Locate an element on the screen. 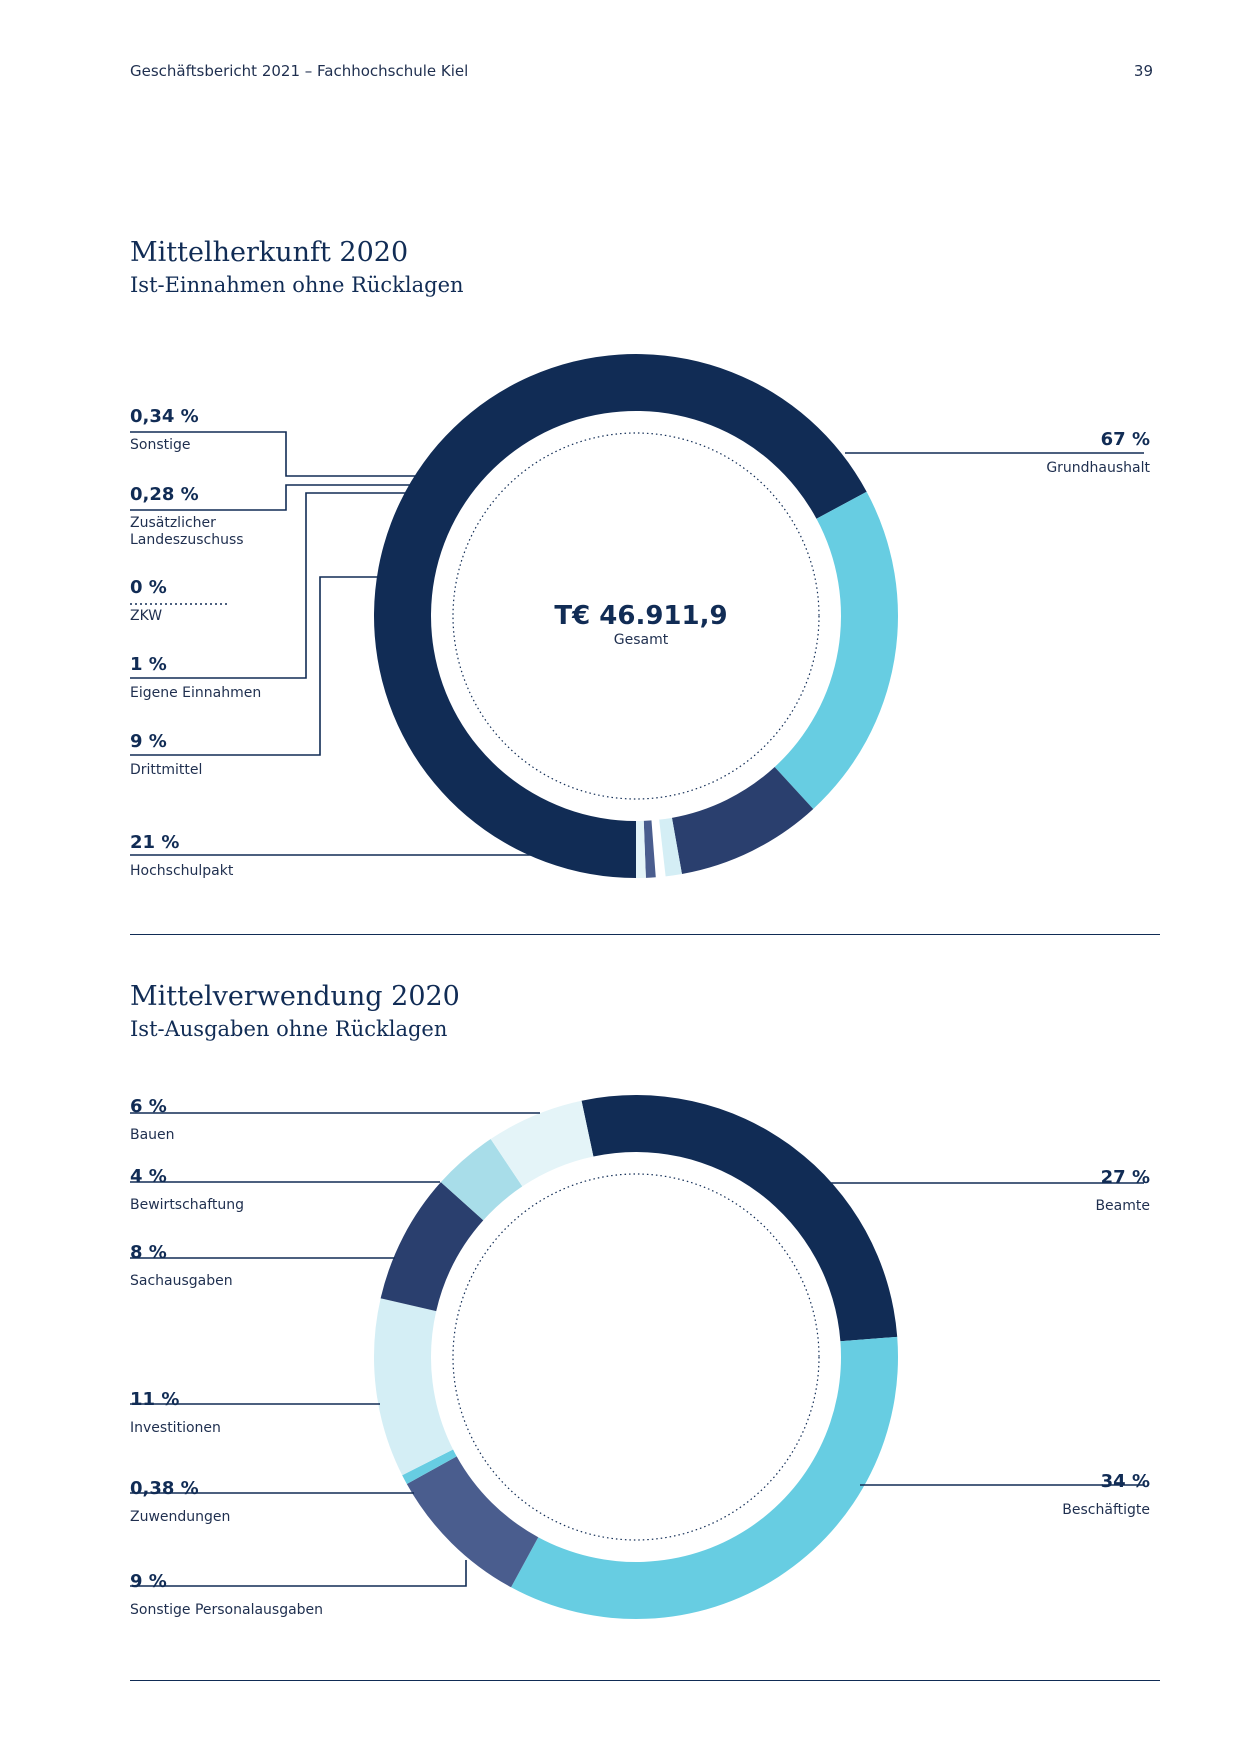  name-zuwendungen: Zuwendungen is located at coordinates (180, 1517).